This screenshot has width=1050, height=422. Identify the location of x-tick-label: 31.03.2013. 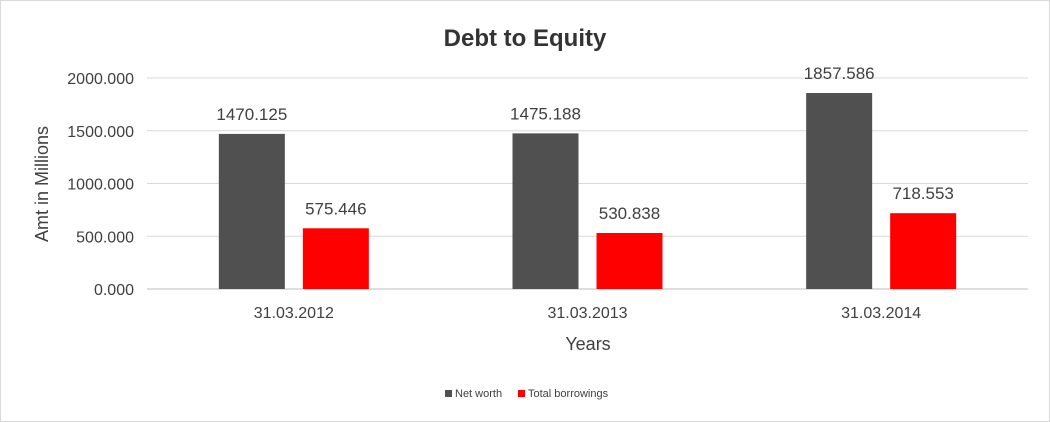
(587, 313).